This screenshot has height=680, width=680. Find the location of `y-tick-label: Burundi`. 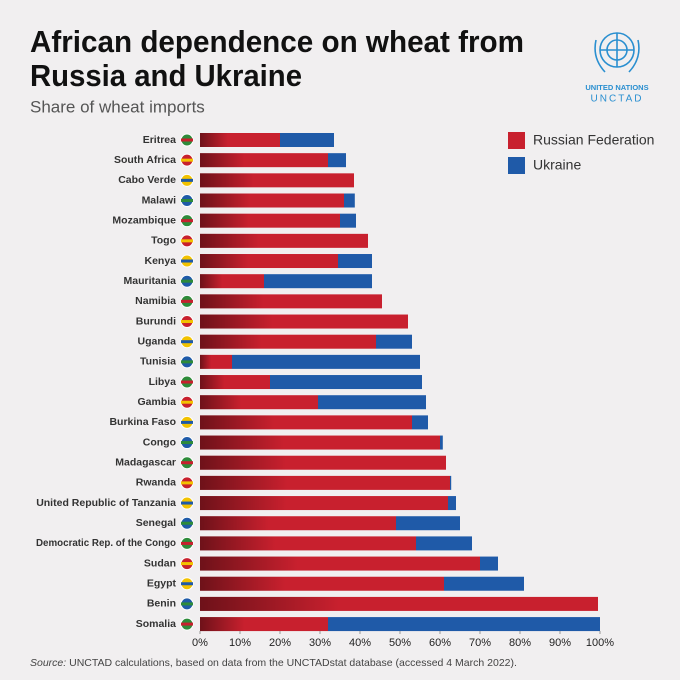

y-tick-label: Burundi is located at coordinates (156, 321).